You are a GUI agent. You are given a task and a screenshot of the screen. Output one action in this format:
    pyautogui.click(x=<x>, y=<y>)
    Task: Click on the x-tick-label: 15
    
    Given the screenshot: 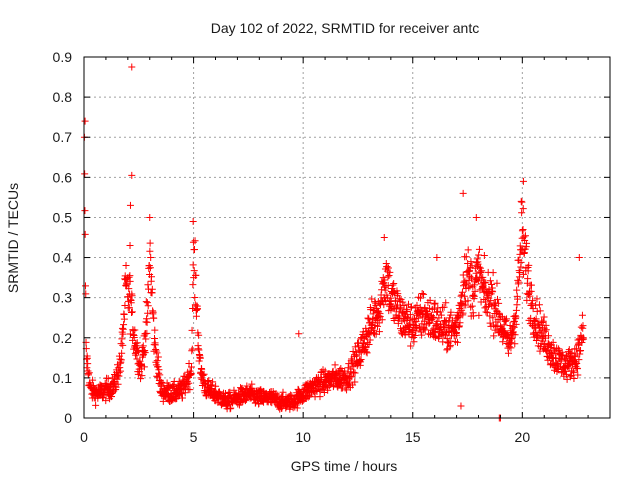 What is the action you would take?
    pyautogui.click(x=413, y=437)
    